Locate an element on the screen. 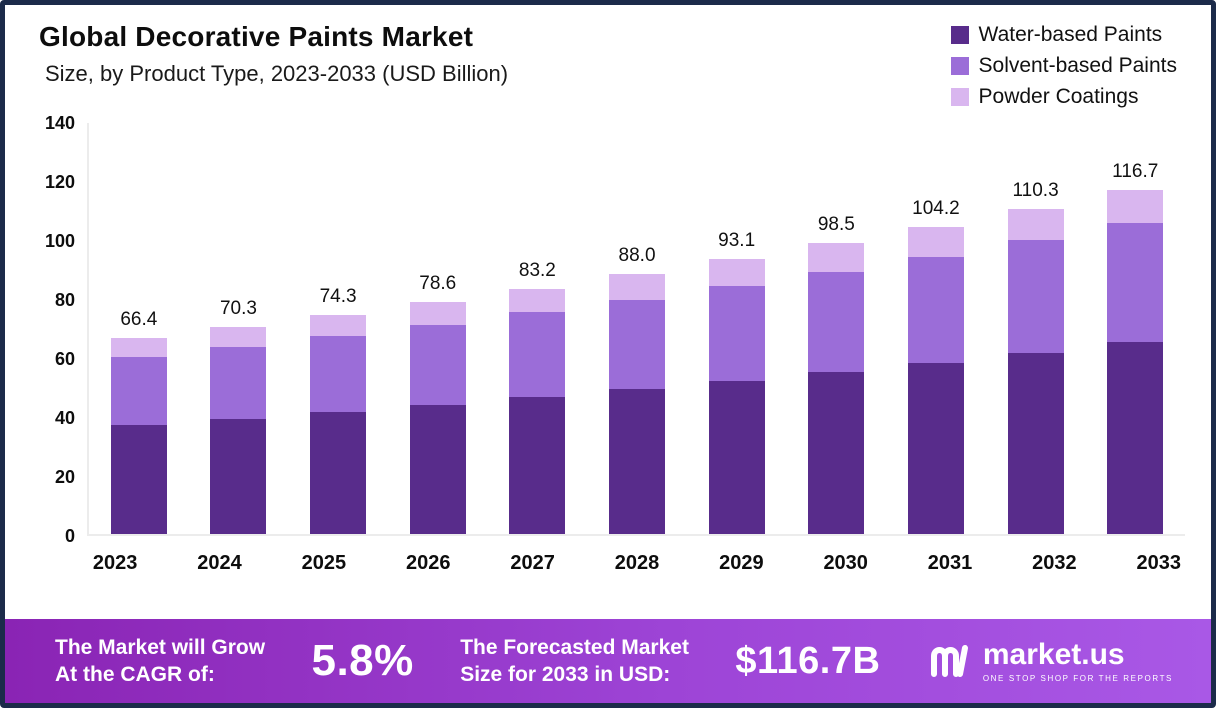 The height and width of the screenshot is (708, 1216). bar-total-label: 93.1 is located at coordinates (737, 241).